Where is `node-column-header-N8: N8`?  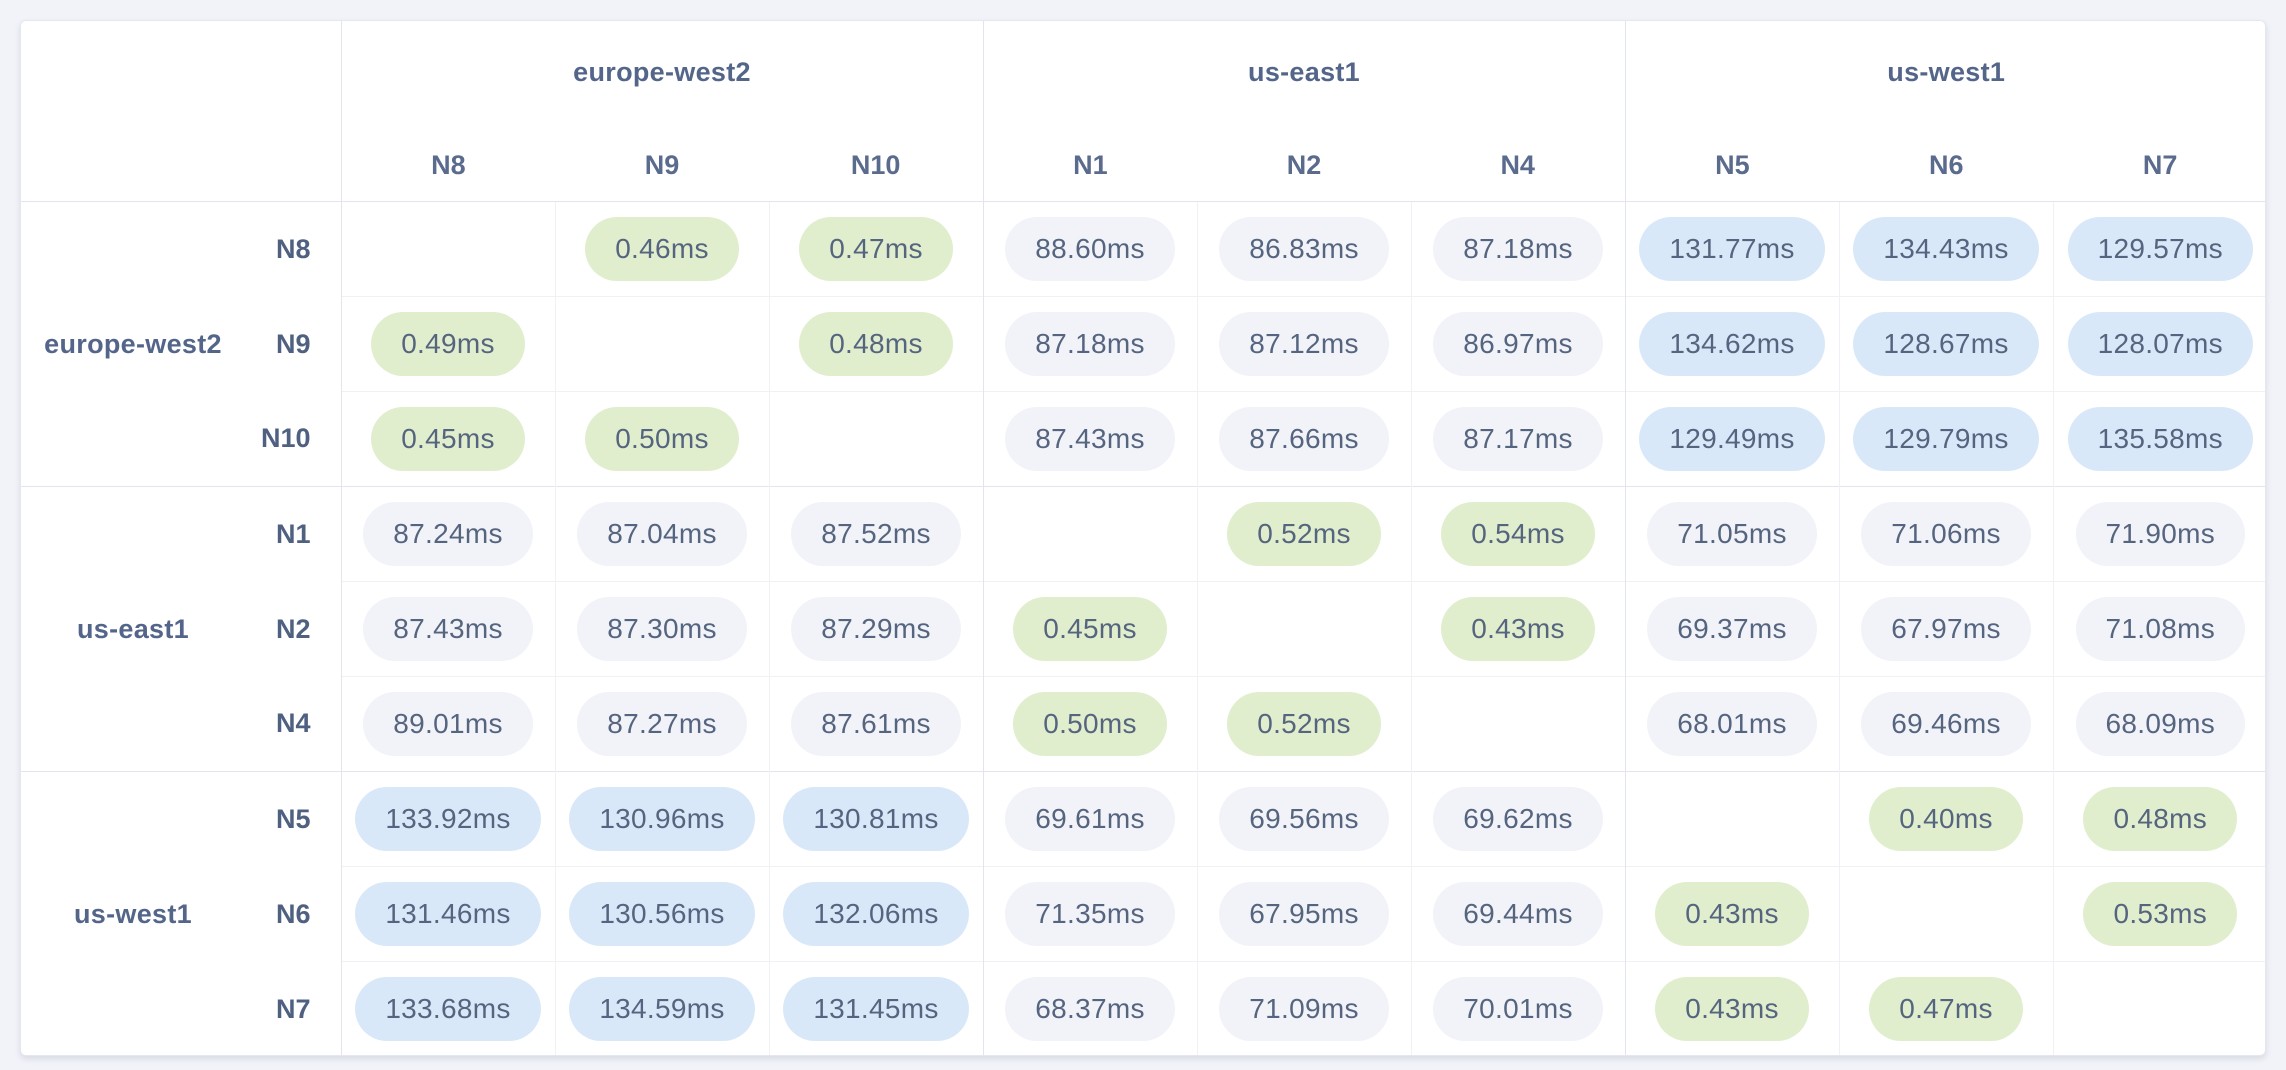 node-column-header-N8: N8 is located at coordinates (448, 165).